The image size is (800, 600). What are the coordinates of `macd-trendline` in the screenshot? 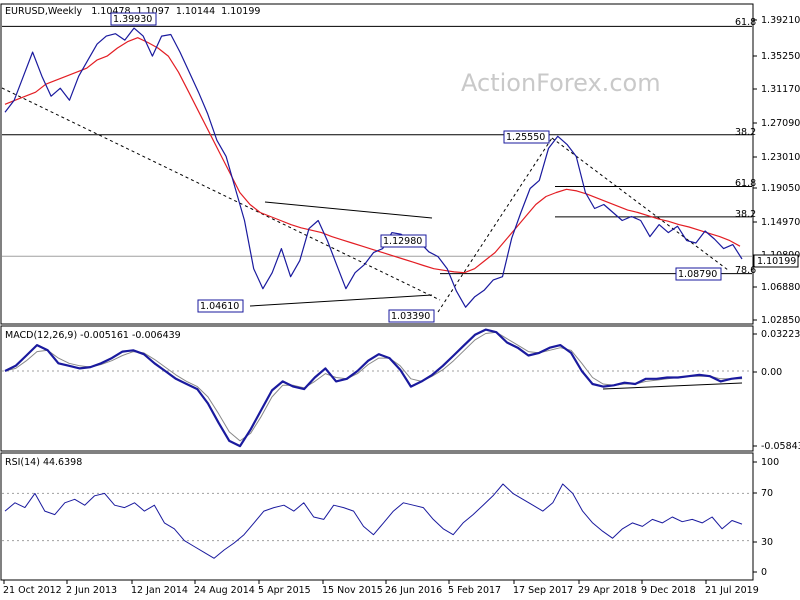 It's located at (672, 386).